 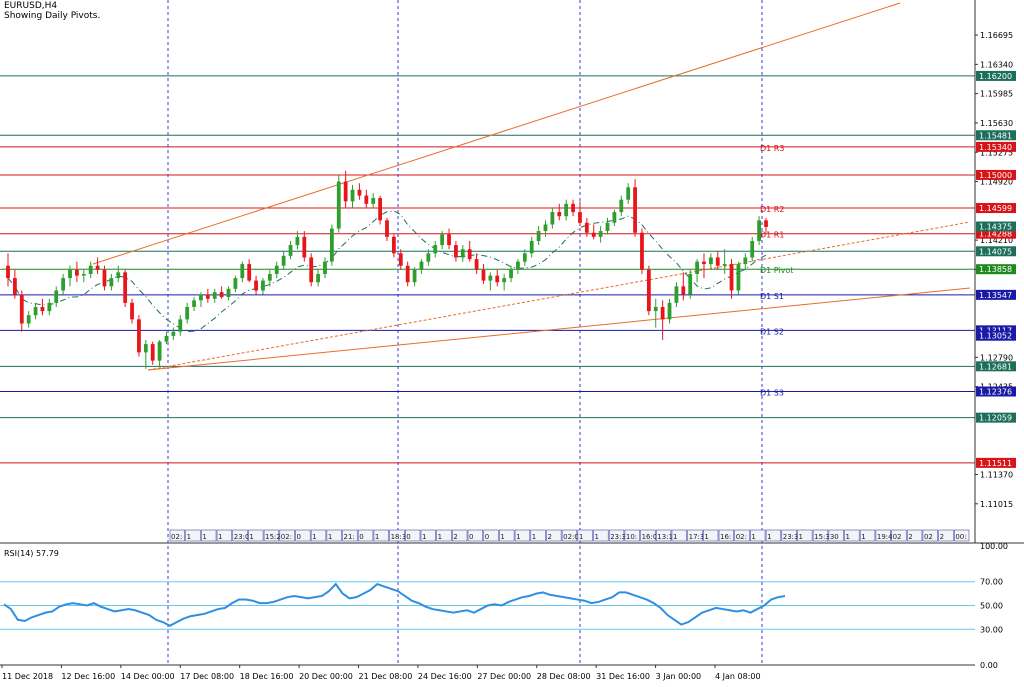 What do you see at coordinates (995, 418) in the screenshot?
I see `level-price-label: 1.12059` at bounding box center [995, 418].